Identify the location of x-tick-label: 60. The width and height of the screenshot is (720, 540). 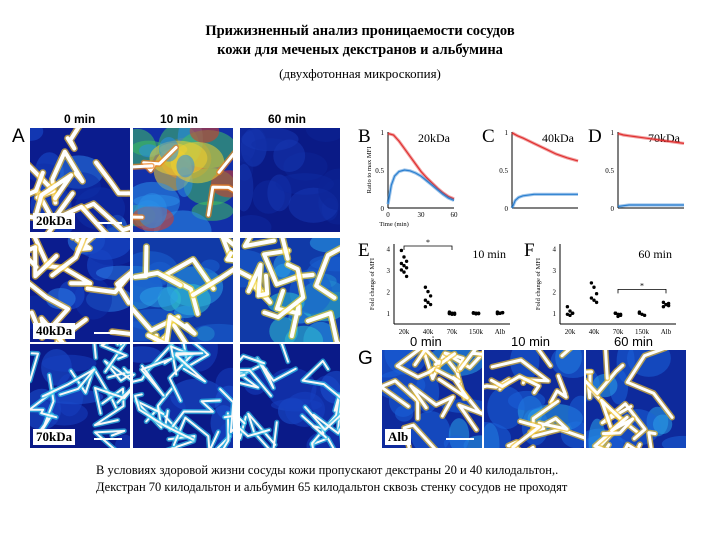
(455, 215).